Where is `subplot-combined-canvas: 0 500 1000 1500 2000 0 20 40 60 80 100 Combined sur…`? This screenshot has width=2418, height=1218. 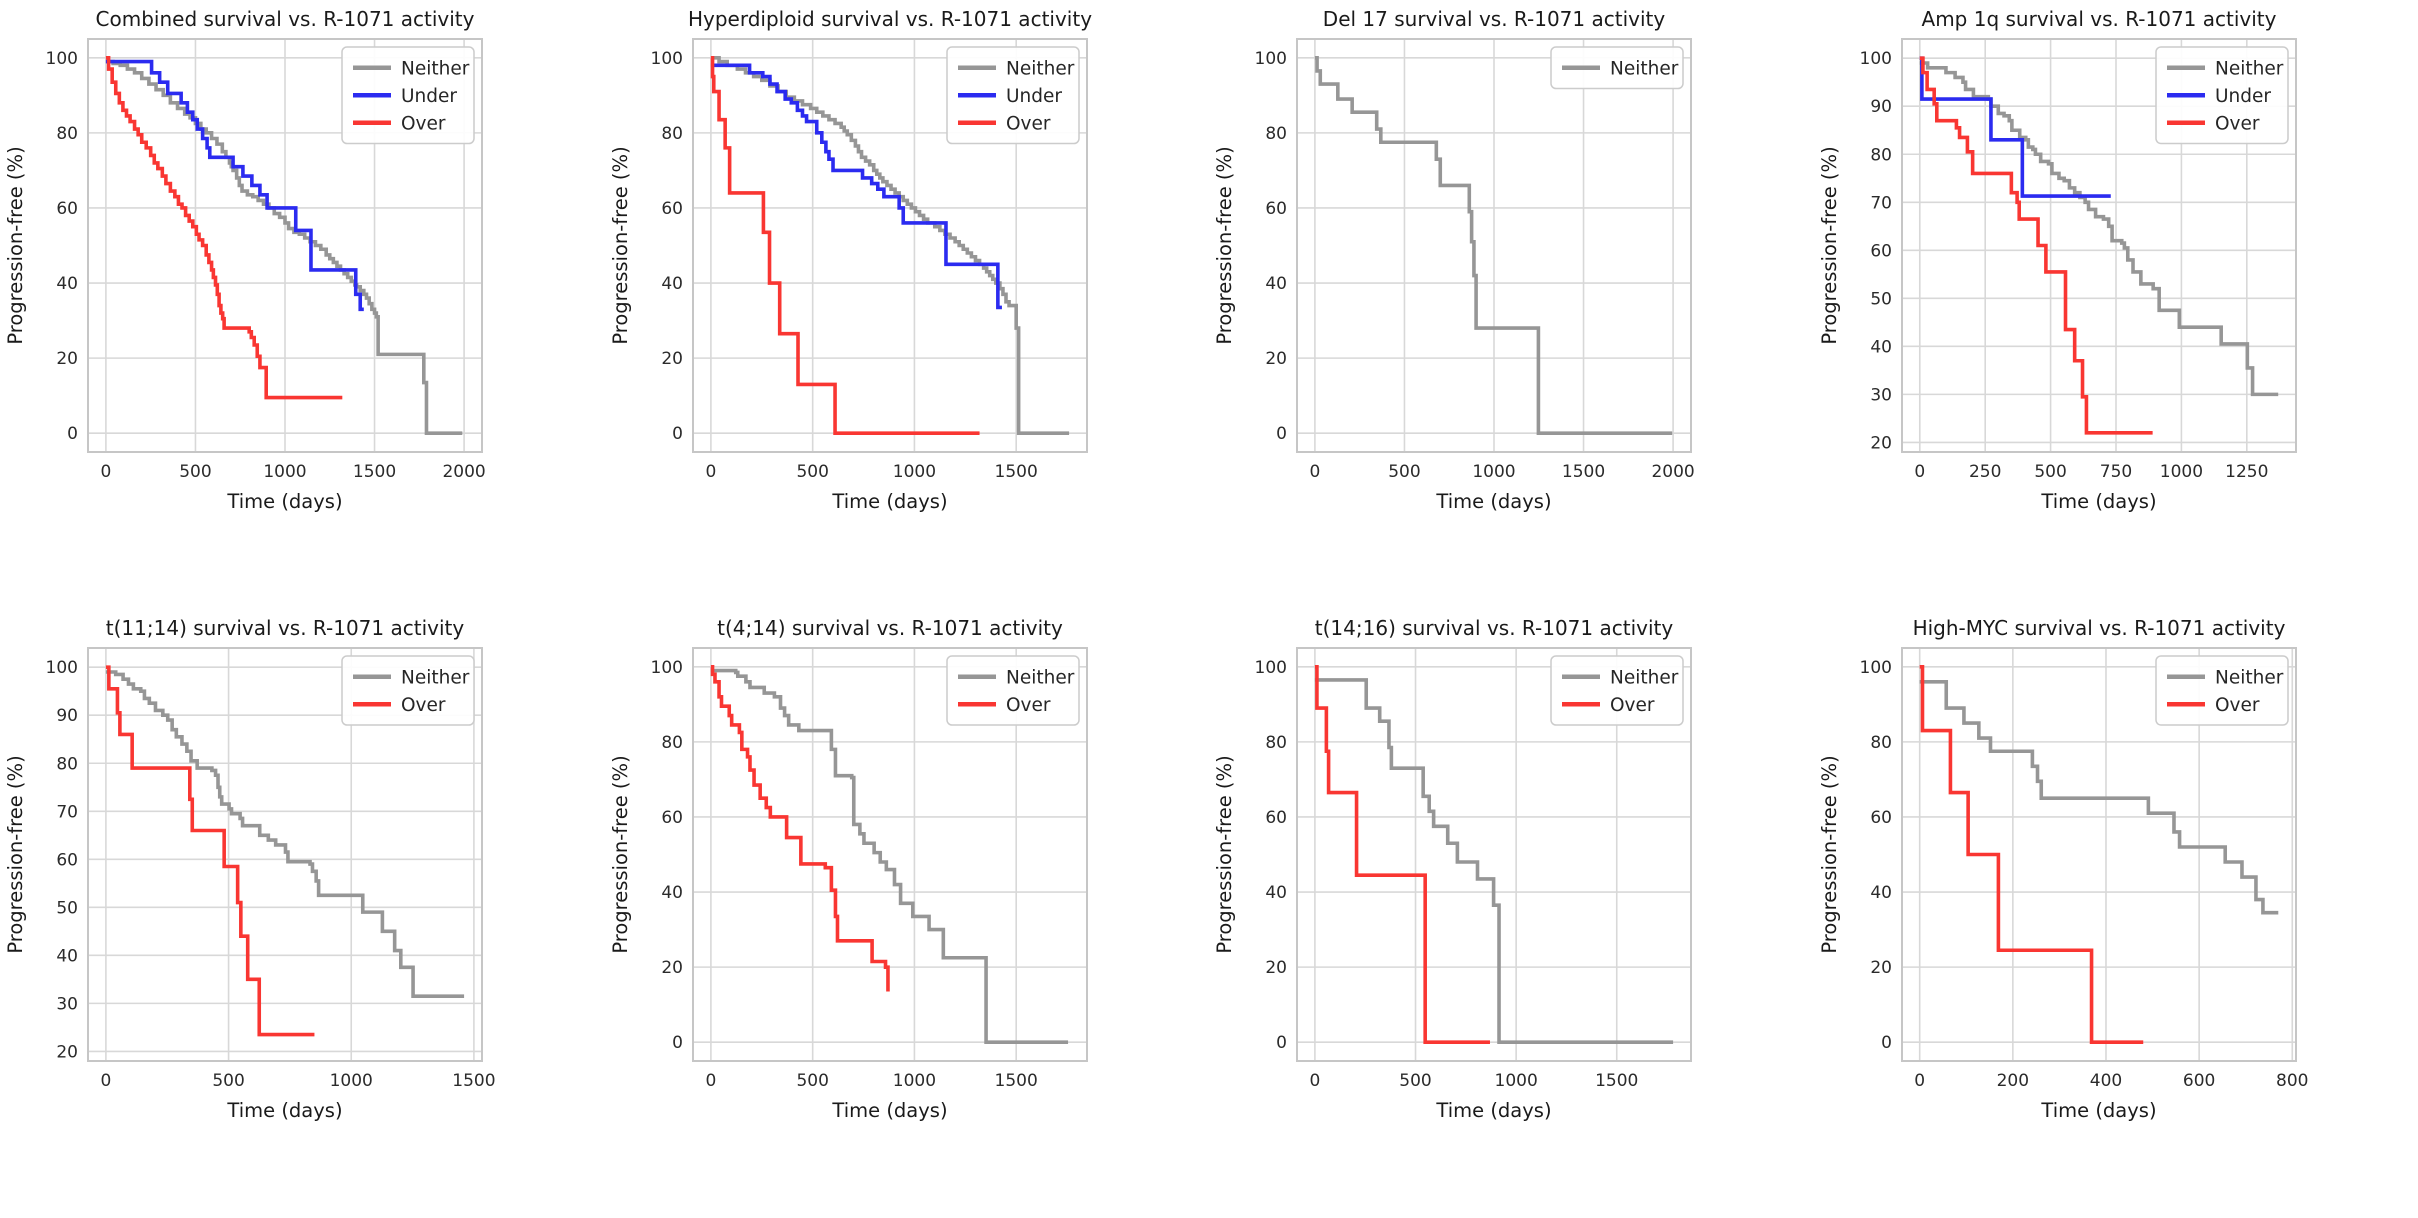 subplot-combined-canvas: 0 500 1000 1500 2000 0 20 40 60 80 100 Combined sur… is located at coordinates (302, 304).